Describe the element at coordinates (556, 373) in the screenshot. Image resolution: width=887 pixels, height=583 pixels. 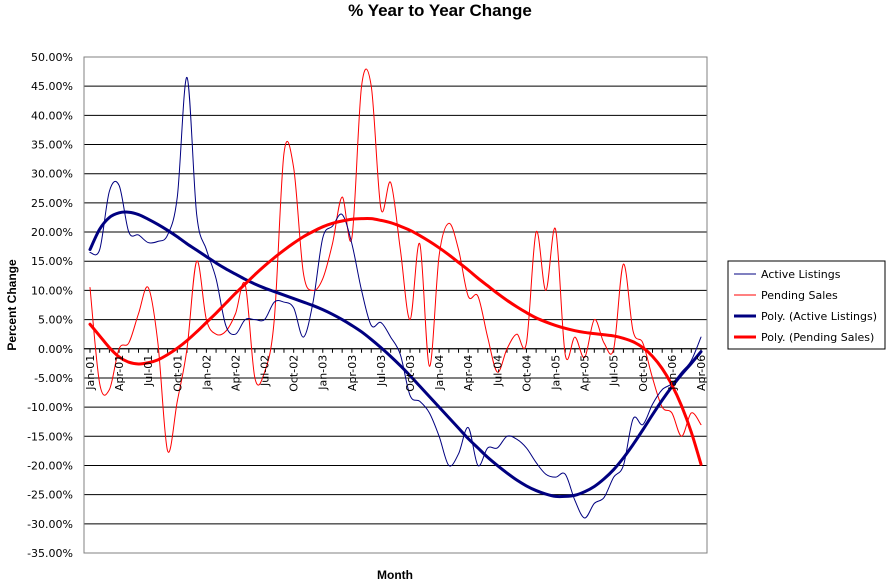
I see `x-tick-label: Jan-05` at that location.